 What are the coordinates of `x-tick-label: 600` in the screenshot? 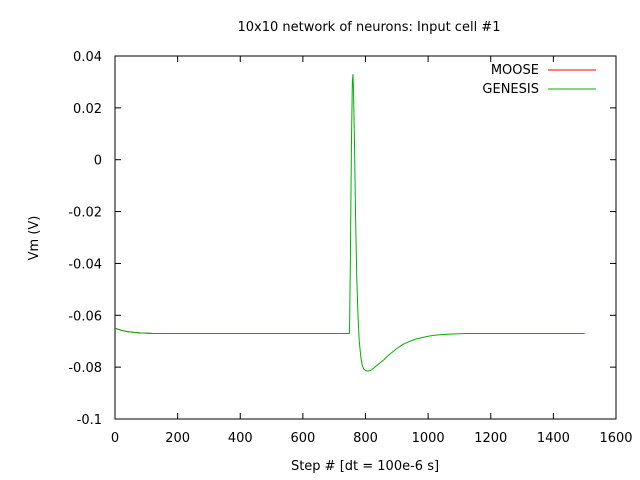 It's located at (302, 438).